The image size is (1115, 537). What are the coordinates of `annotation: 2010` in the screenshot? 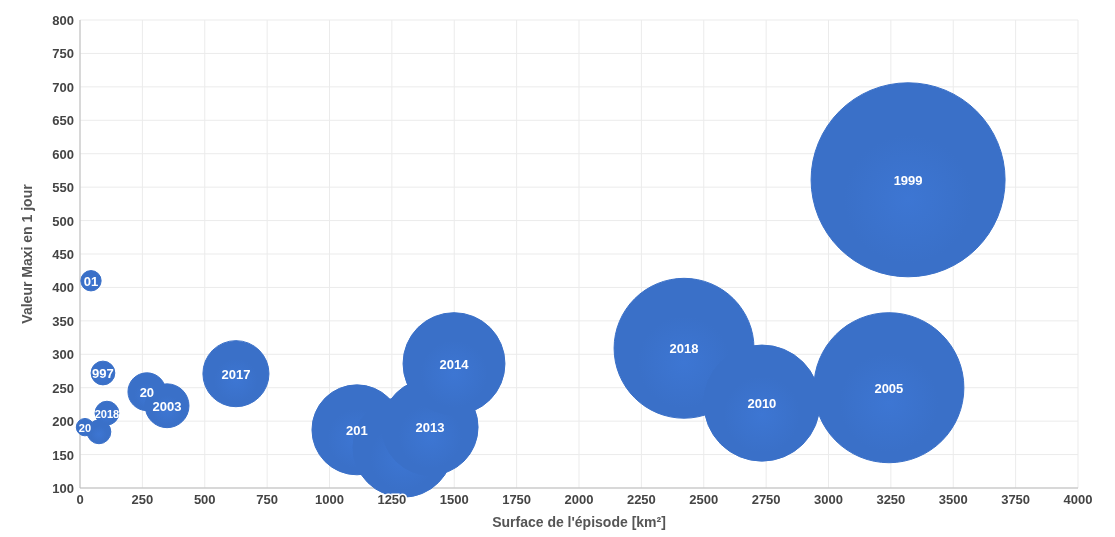 It's located at (762, 404).